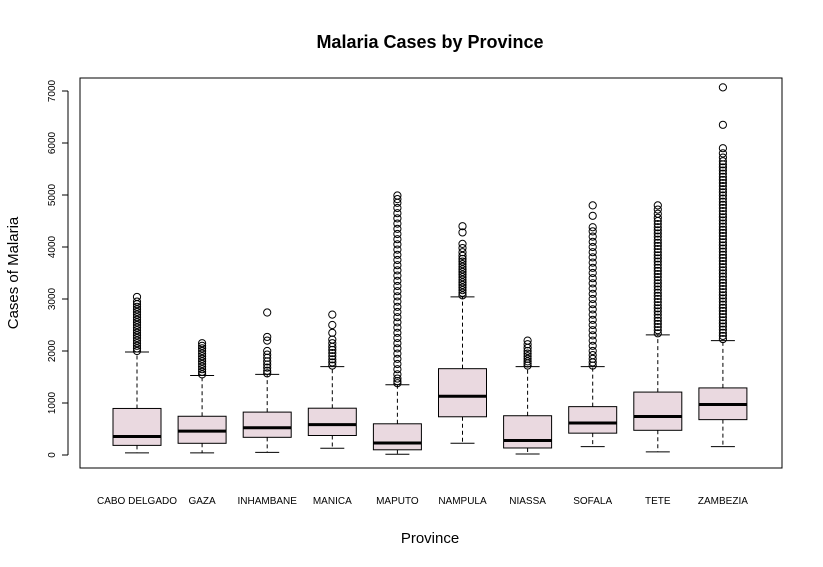 The width and height of the screenshot is (823, 567). Describe the element at coordinates (52, 142) in the screenshot. I see `y-tick-label: 6000` at that location.